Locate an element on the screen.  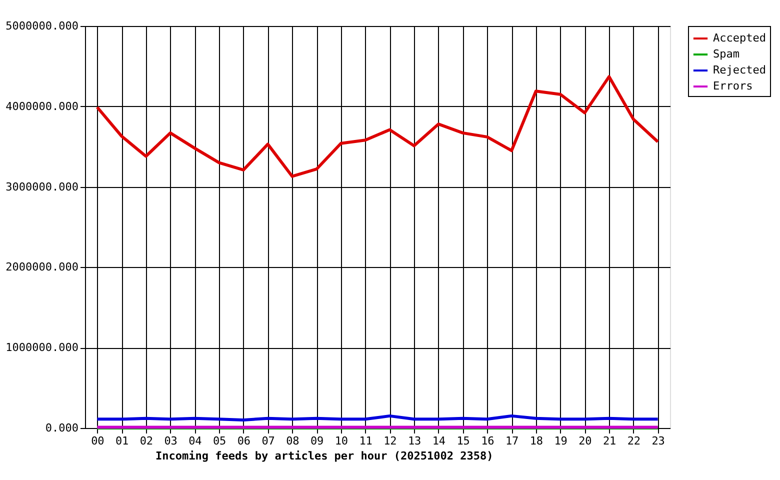
y-tick-label: 1000000.000 is located at coordinates (42, 347).